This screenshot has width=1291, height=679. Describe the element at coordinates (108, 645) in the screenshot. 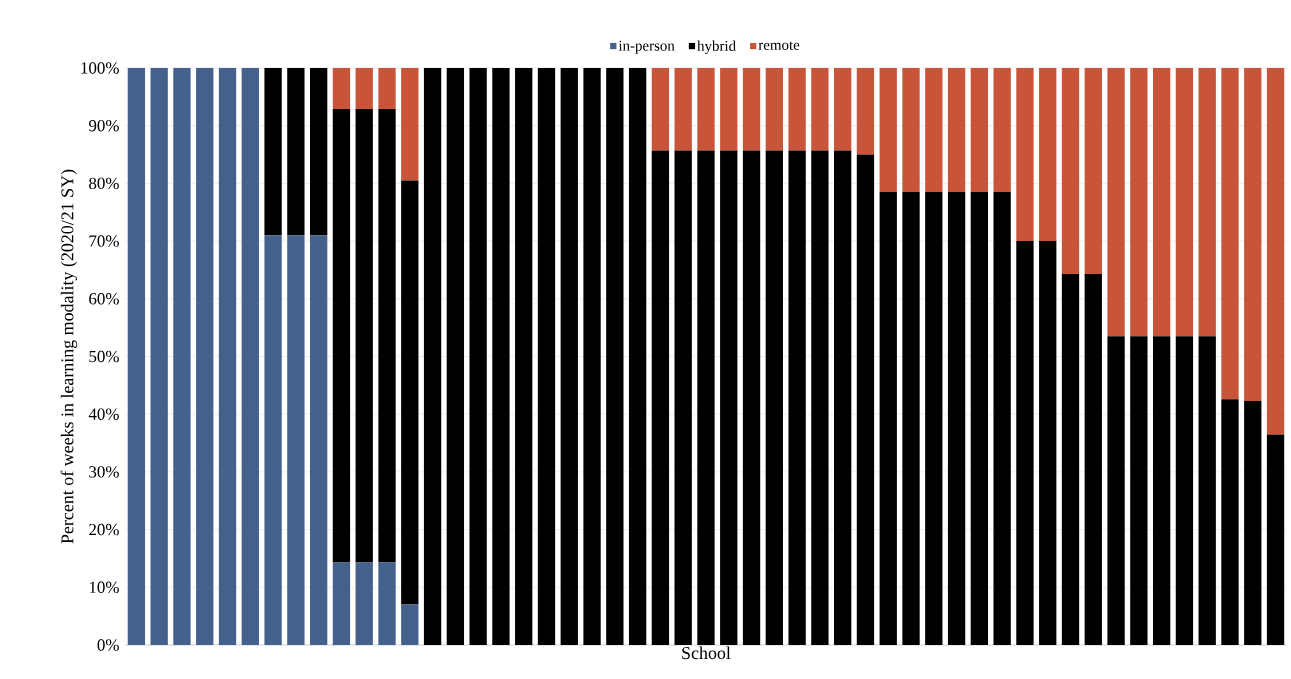

I see `y-tick-label: 0%` at that location.